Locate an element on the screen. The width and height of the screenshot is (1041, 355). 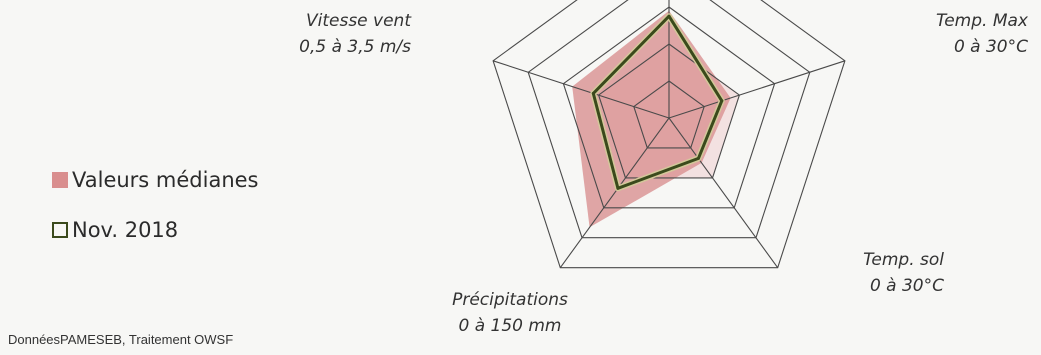
axis-range-temp-max: 0 à 30°C is located at coordinates (990, 47).